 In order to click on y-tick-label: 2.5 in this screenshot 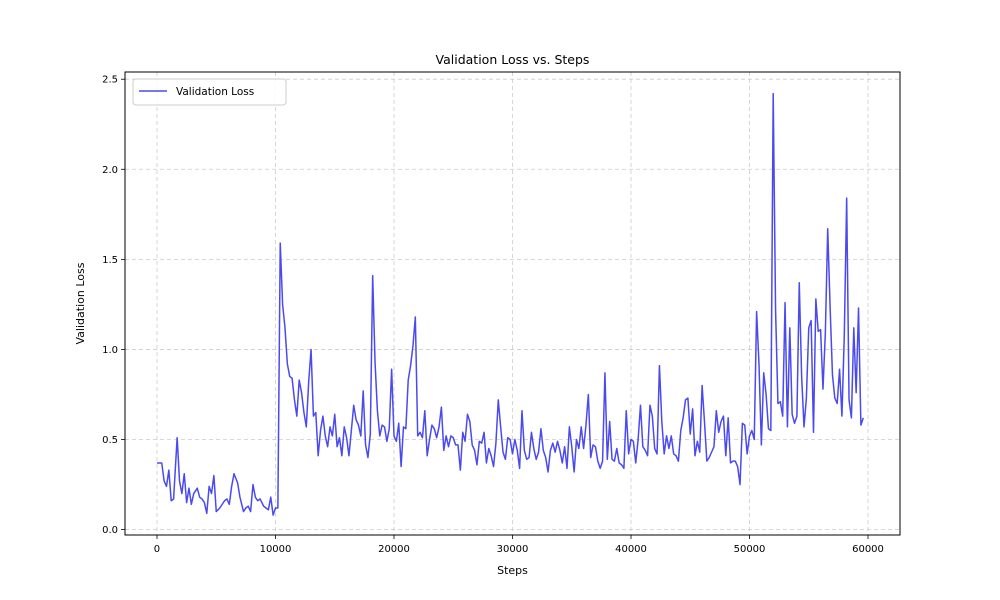, I will do `click(110, 80)`.